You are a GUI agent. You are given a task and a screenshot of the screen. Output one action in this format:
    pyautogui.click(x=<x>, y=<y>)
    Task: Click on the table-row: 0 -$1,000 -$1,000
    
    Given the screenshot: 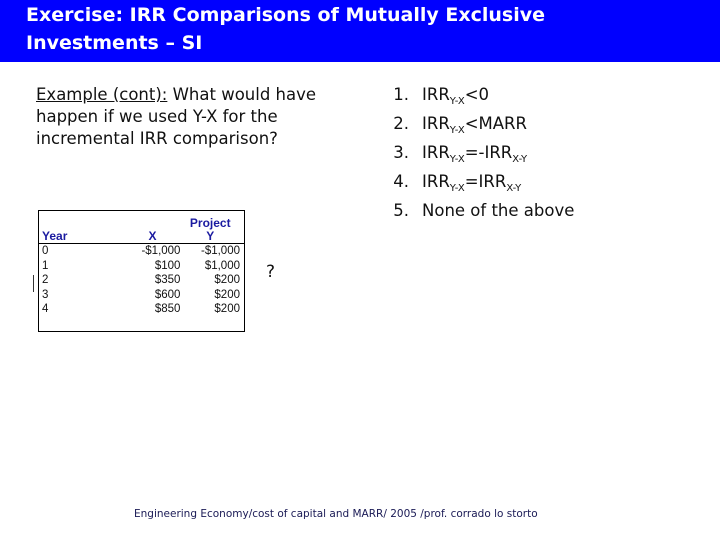 What is the action you would take?
    pyautogui.click(x=141, y=251)
    